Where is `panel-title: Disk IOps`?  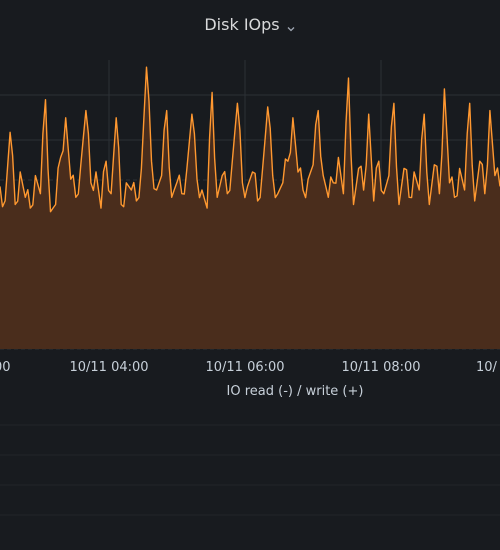 panel-title: Disk IOps is located at coordinates (242, 24).